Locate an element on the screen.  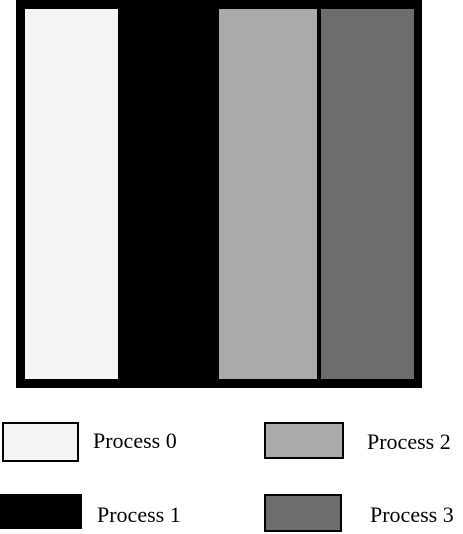
process-3-region is located at coordinates (367, 194).